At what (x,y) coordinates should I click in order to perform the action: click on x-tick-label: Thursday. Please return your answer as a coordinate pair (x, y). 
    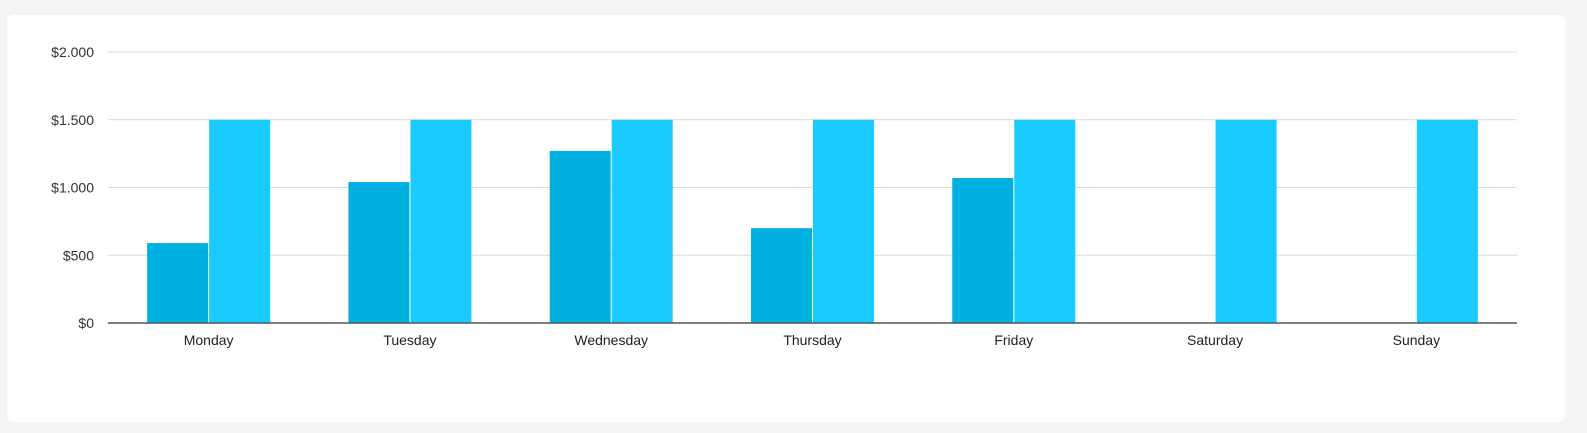
    Looking at the image, I should click on (812, 340).